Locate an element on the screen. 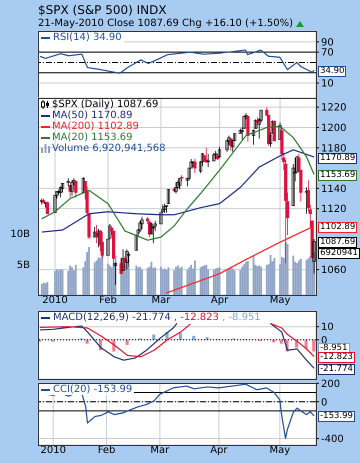  legend-label: MA(20) 1153.69 is located at coordinates (92, 137).